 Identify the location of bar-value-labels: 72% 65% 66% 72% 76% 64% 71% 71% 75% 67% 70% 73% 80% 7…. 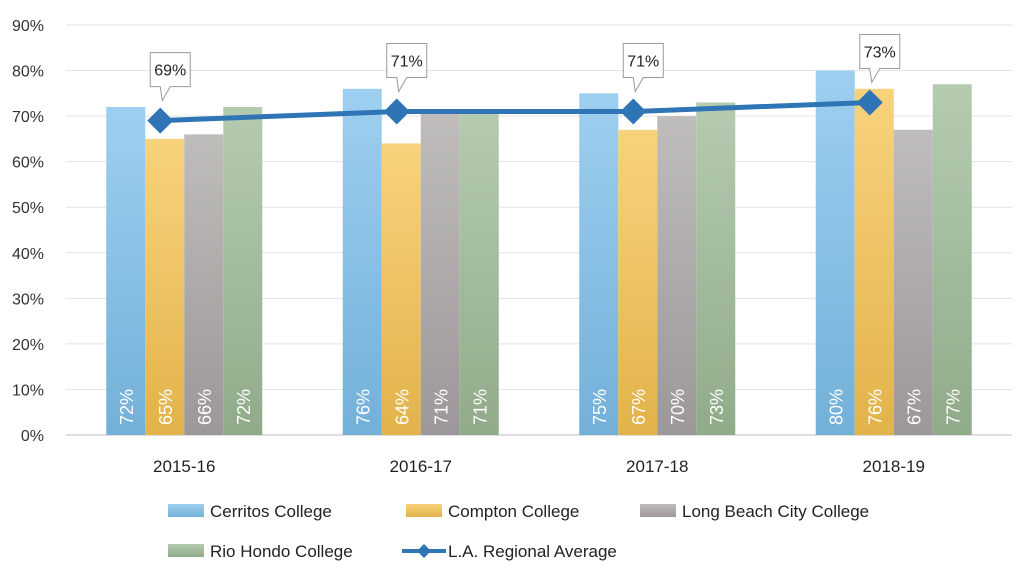
(540, 407).